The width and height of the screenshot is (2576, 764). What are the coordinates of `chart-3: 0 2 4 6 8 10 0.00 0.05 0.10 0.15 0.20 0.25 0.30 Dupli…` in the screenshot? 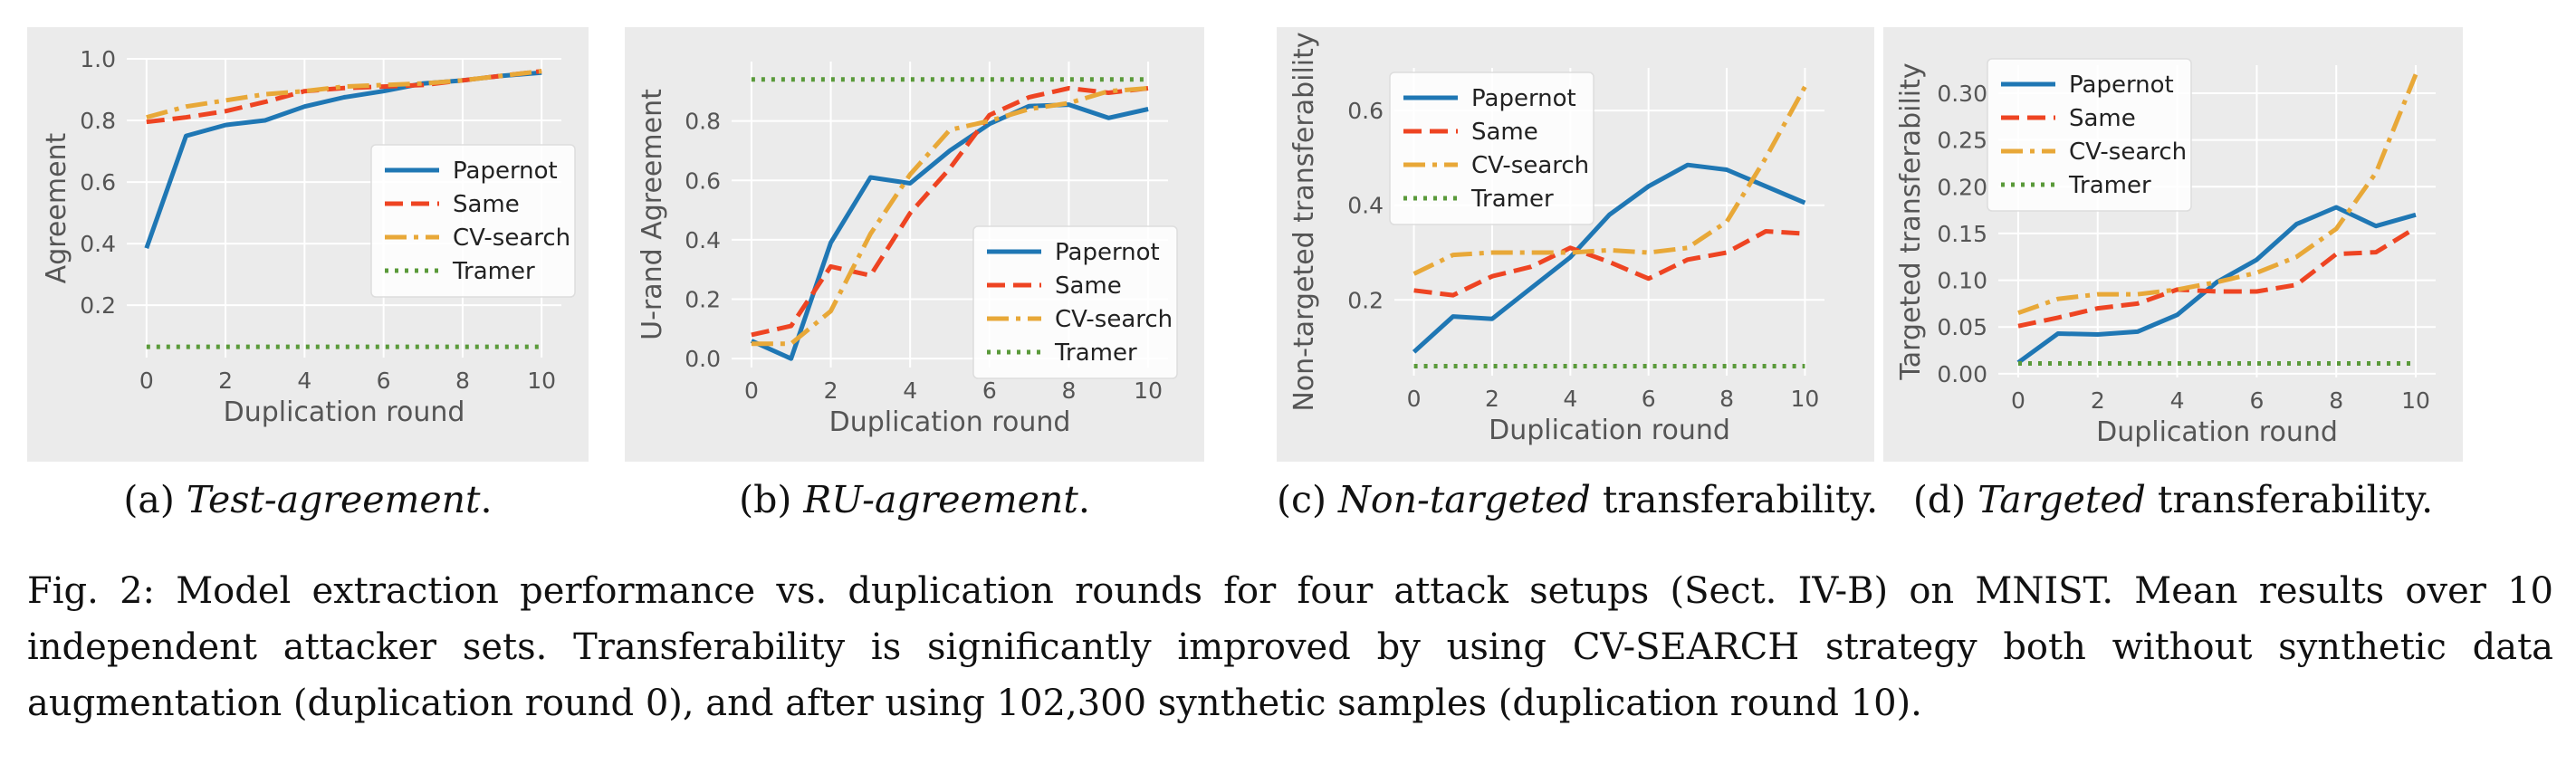 It's located at (2173, 245).